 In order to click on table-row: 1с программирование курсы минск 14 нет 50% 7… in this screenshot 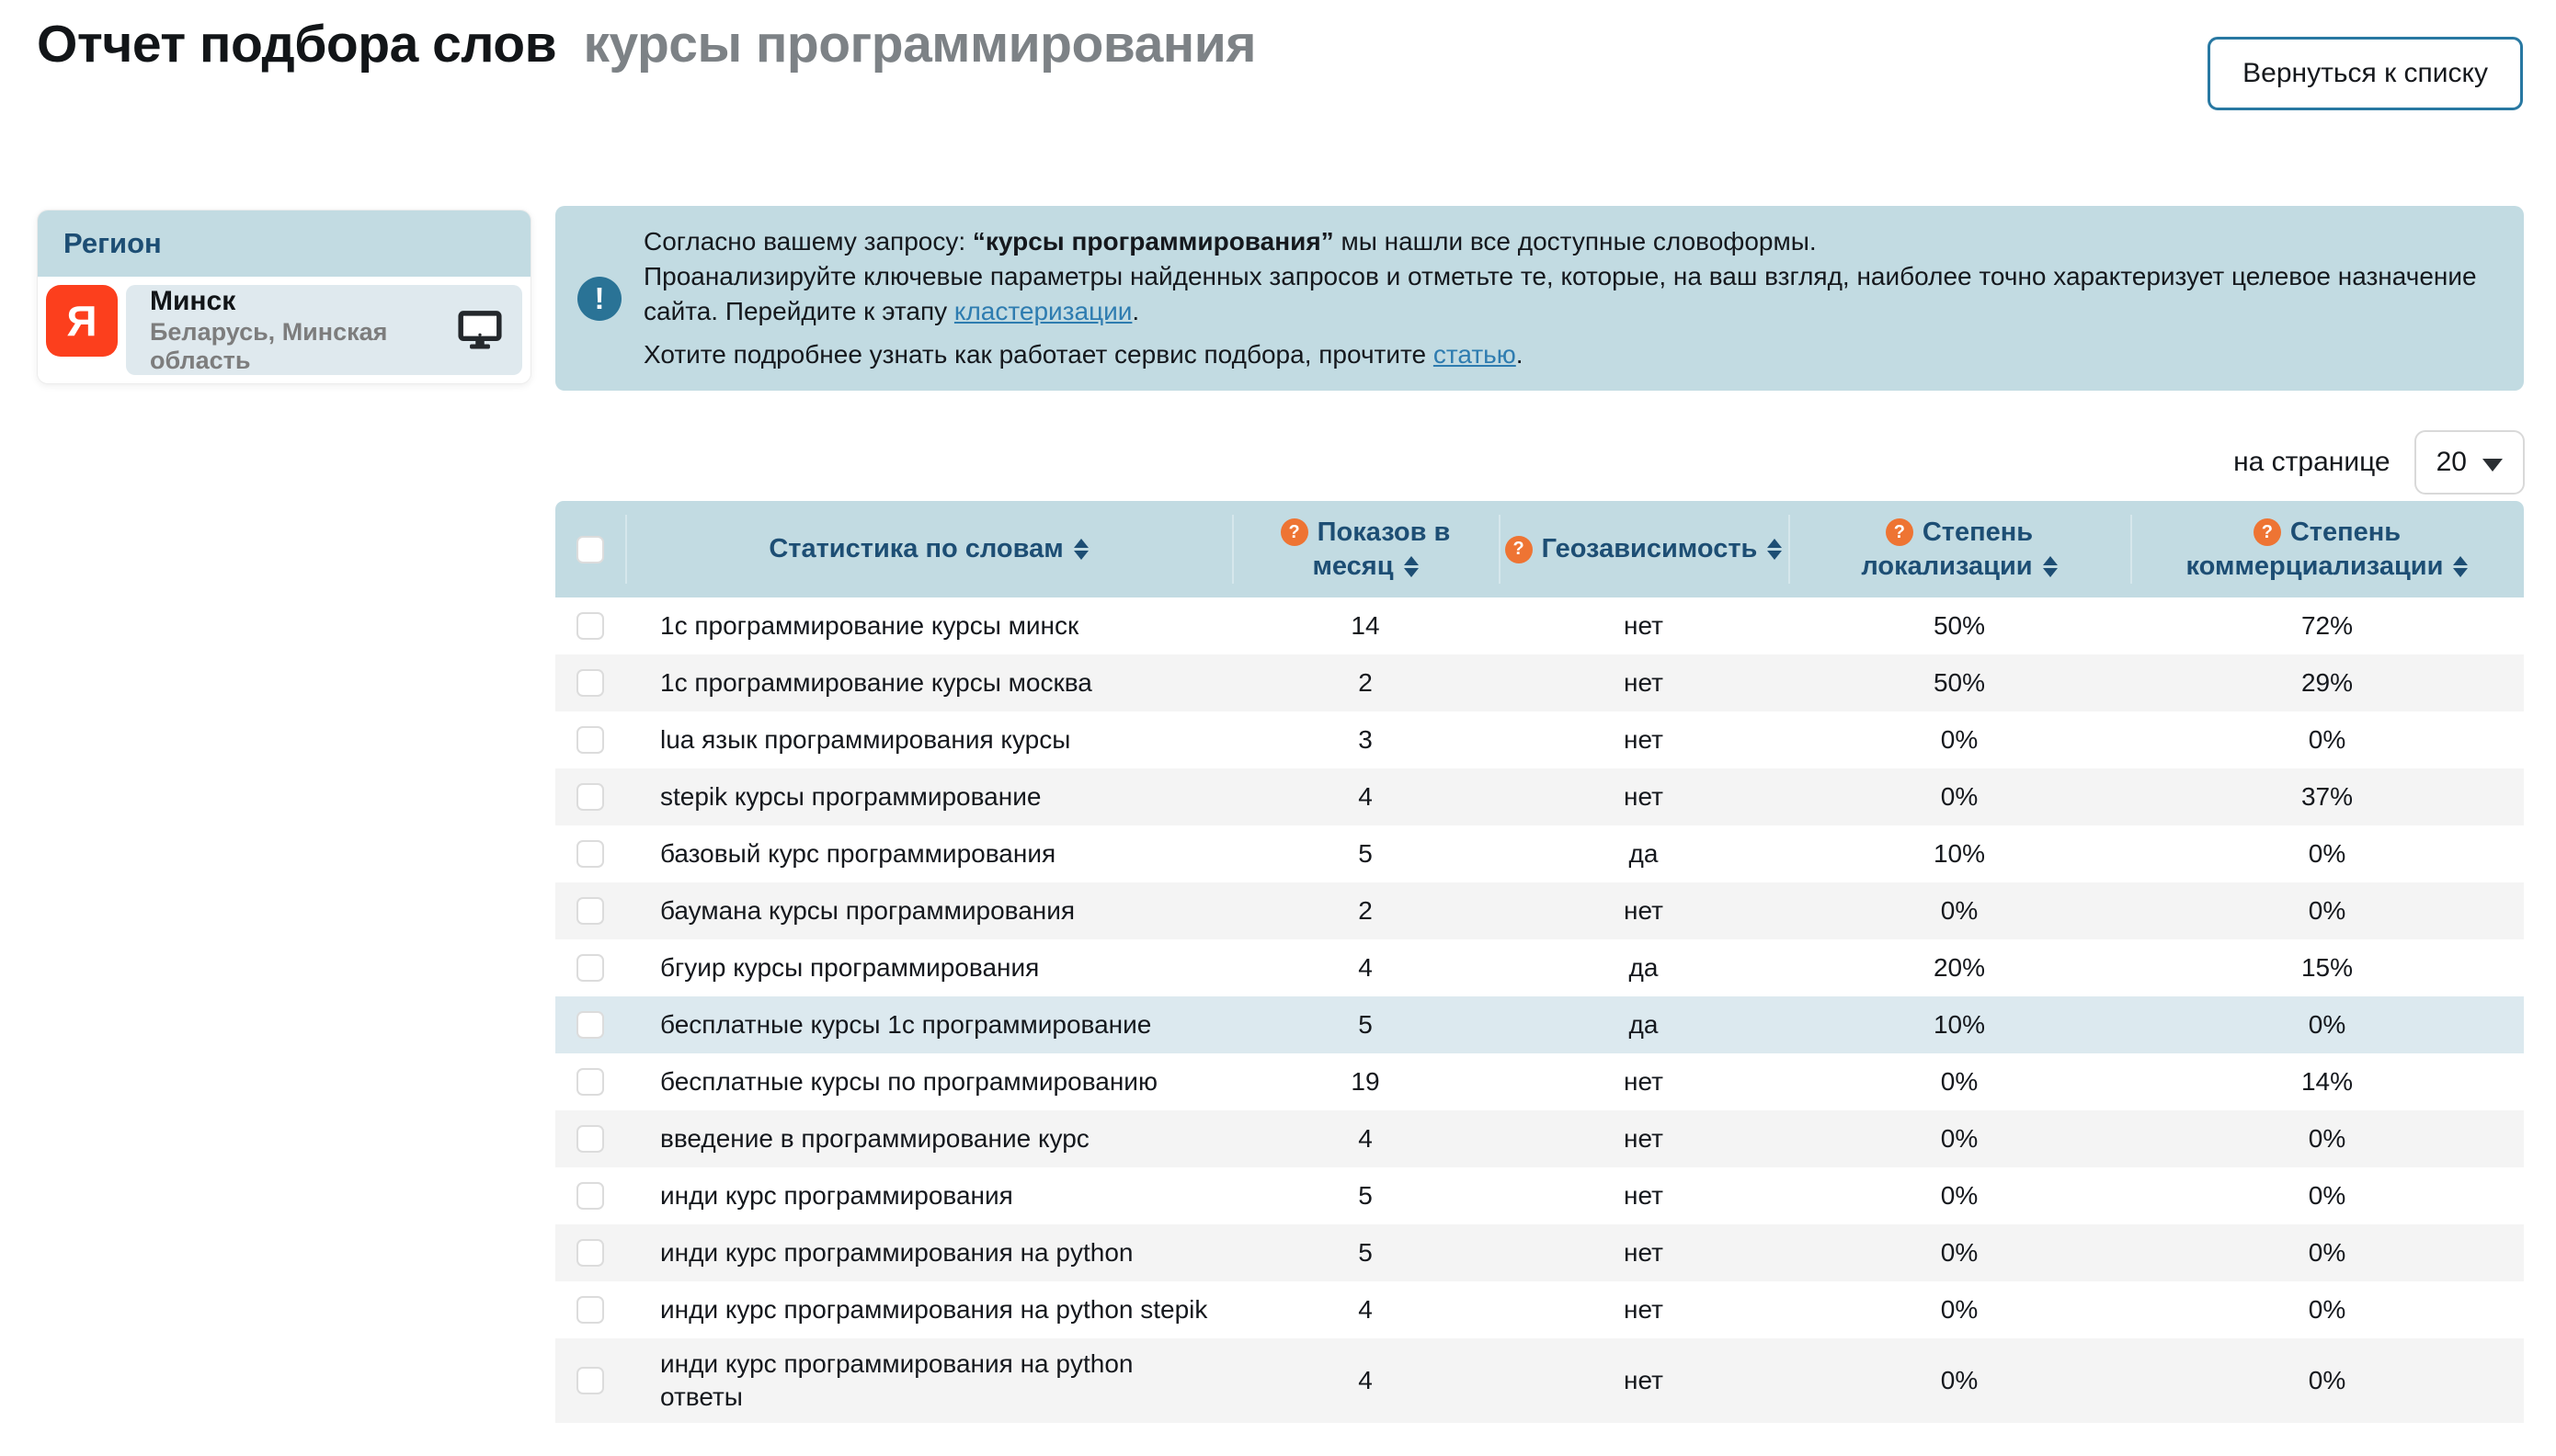, I will do `click(1539, 625)`.